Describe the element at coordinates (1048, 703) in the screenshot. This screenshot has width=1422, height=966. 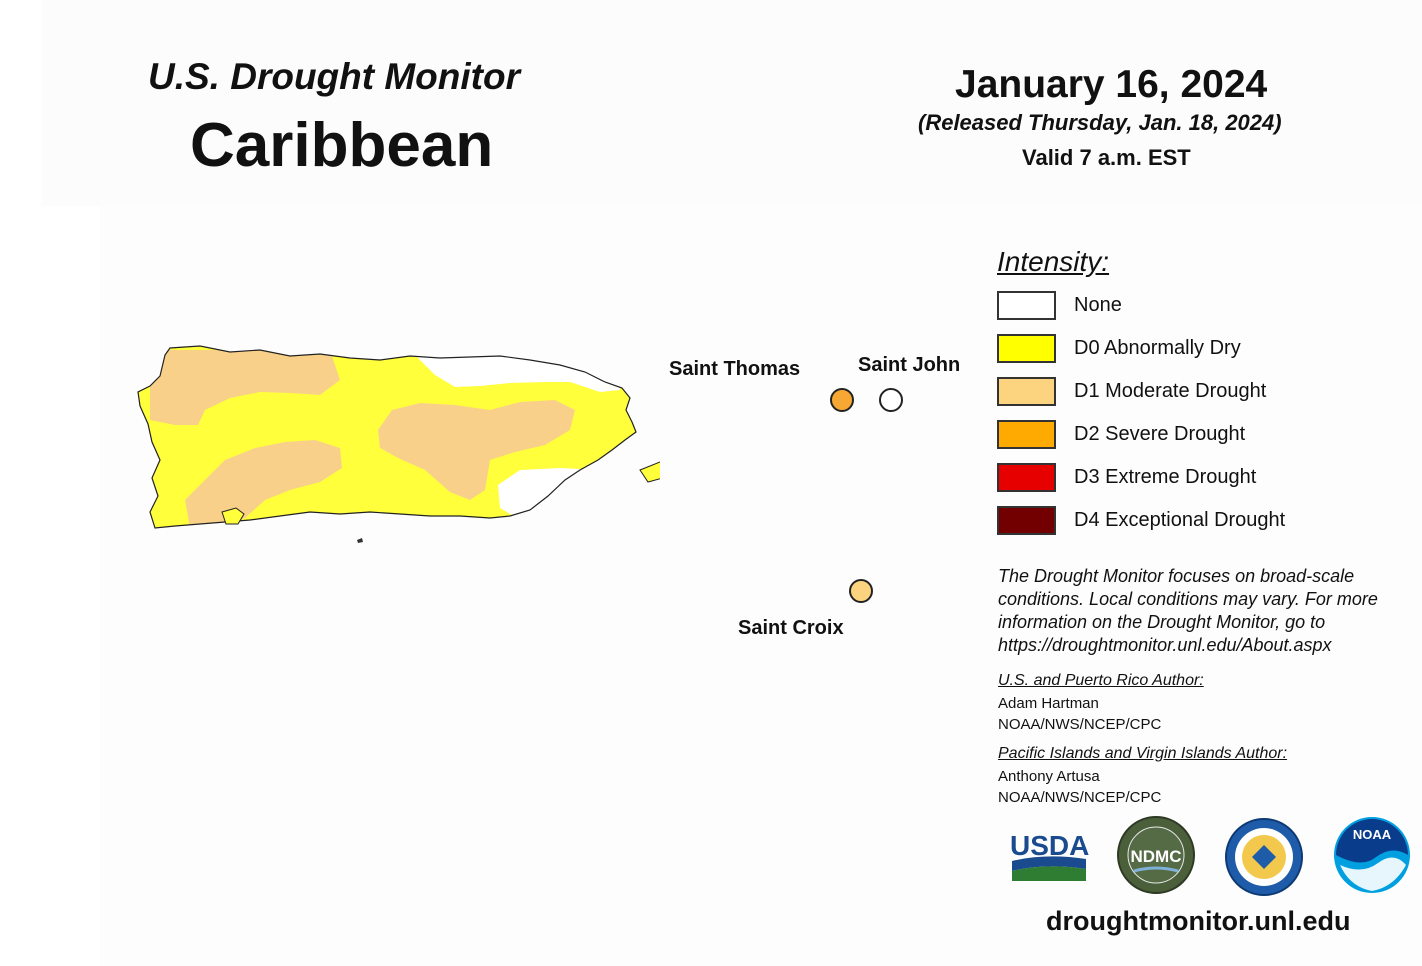
I see `us-pr-author-name: Adam Hartman` at that location.